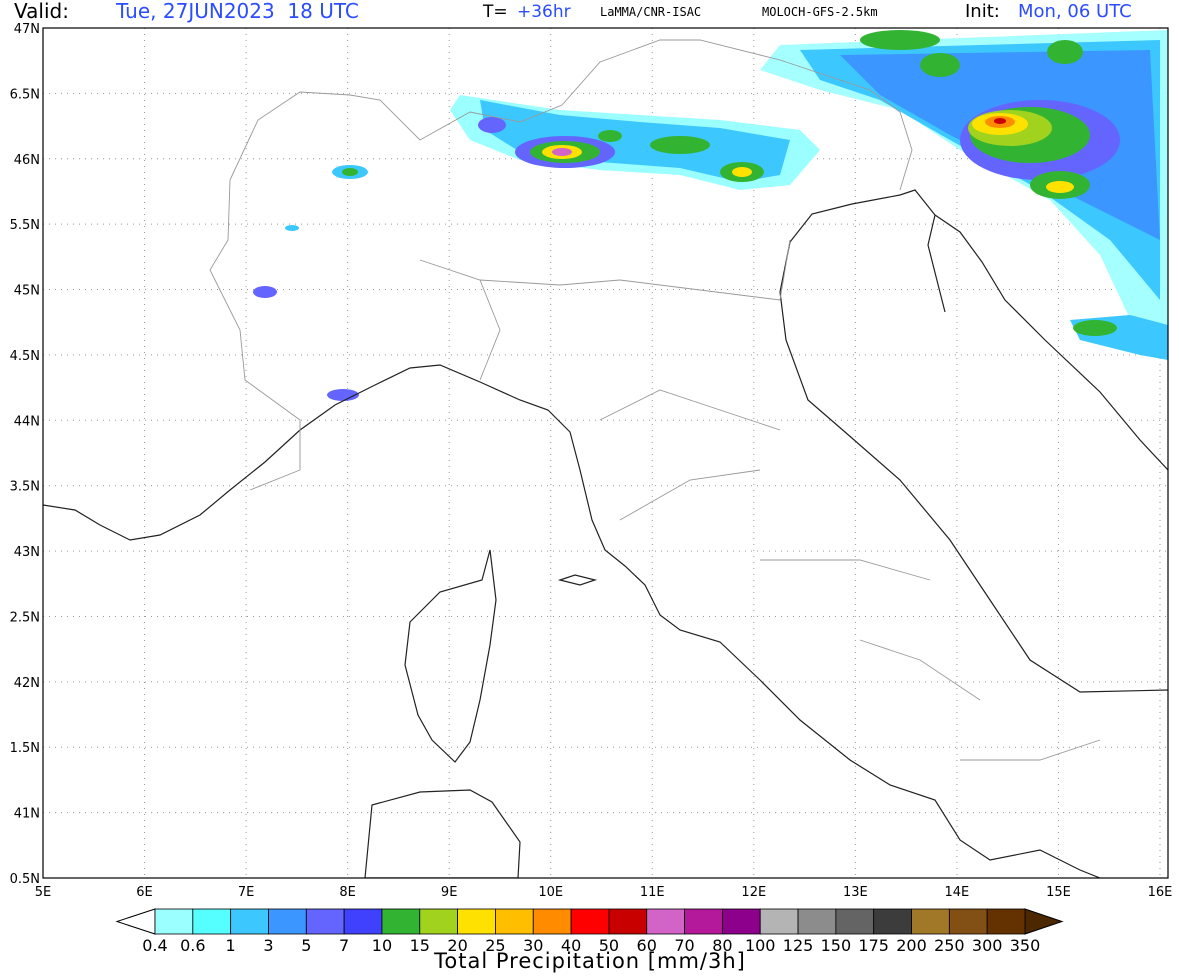  I want to click on lon-label: 15E, so click(1058, 892).